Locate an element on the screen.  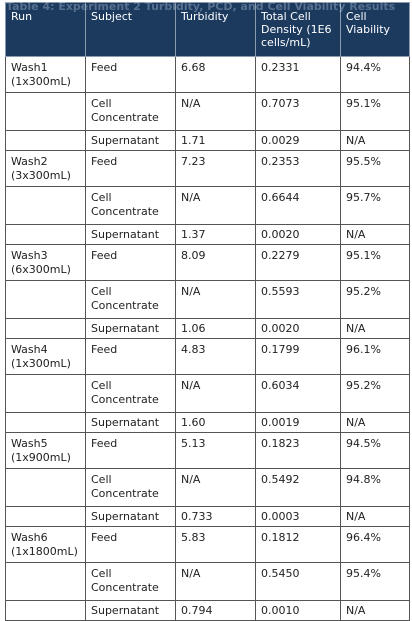
cell-density-cell: 0.2331 is located at coordinates (298, 74).